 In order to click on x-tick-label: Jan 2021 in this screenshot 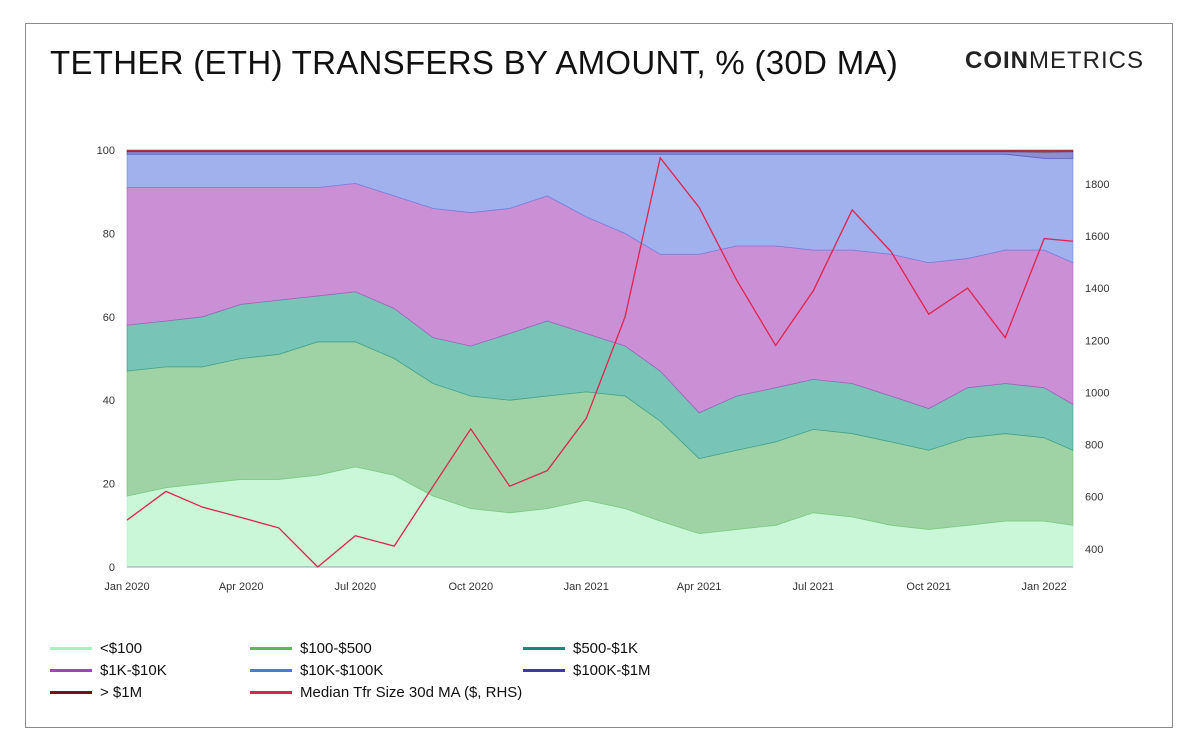, I will do `click(586, 587)`.